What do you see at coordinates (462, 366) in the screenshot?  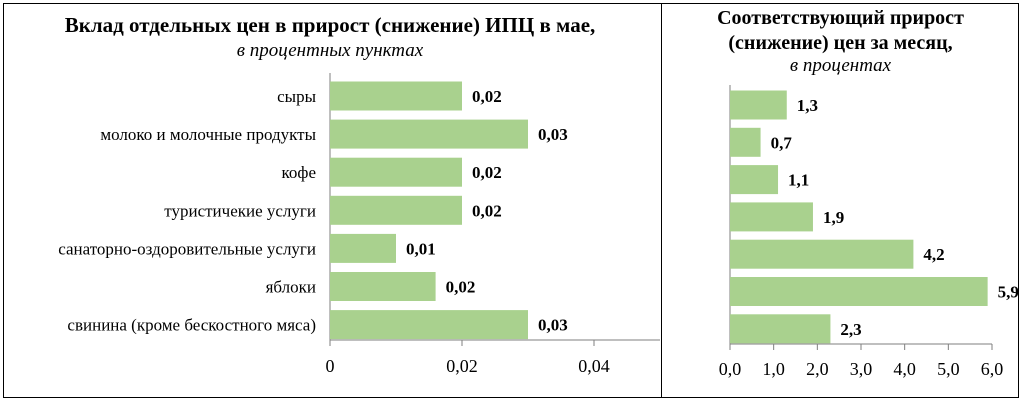 I see `left-tick-label: 0,02` at bounding box center [462, 366].